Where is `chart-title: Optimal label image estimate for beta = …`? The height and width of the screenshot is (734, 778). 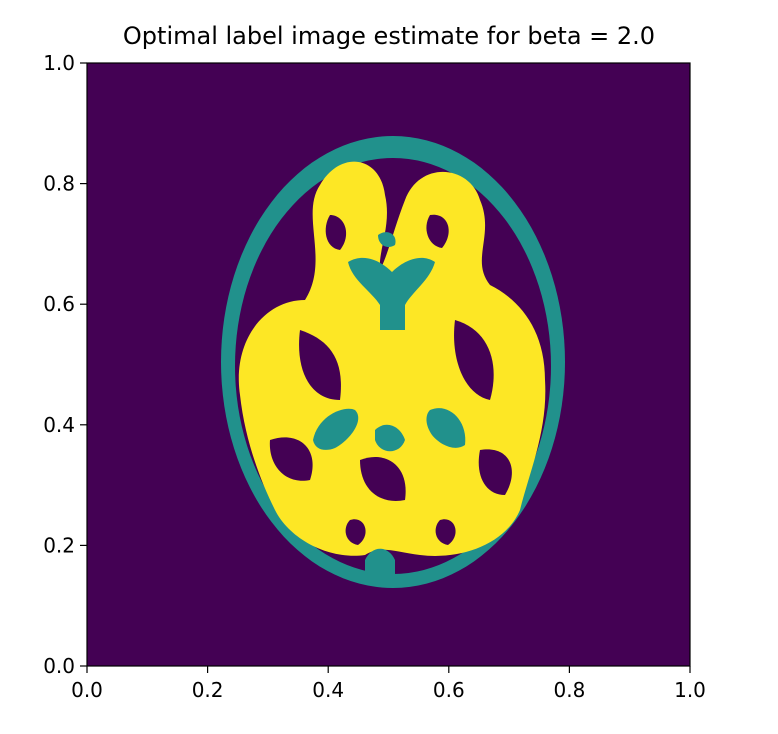
chart-title: Optimal label image estimate for beta = … is located at coordinates (389, 36).